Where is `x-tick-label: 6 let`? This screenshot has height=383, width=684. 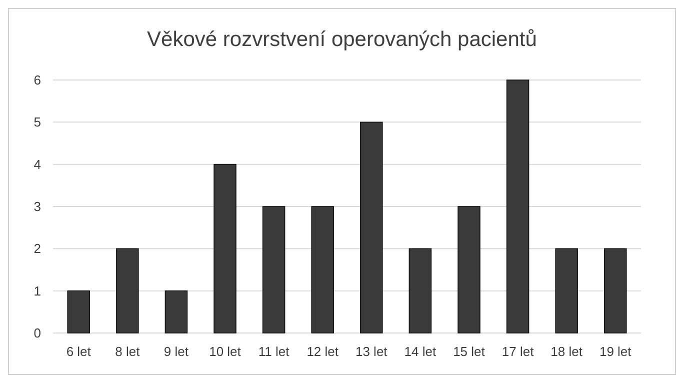 x-tick-label: 6 let is located at coordinates (79, 351).